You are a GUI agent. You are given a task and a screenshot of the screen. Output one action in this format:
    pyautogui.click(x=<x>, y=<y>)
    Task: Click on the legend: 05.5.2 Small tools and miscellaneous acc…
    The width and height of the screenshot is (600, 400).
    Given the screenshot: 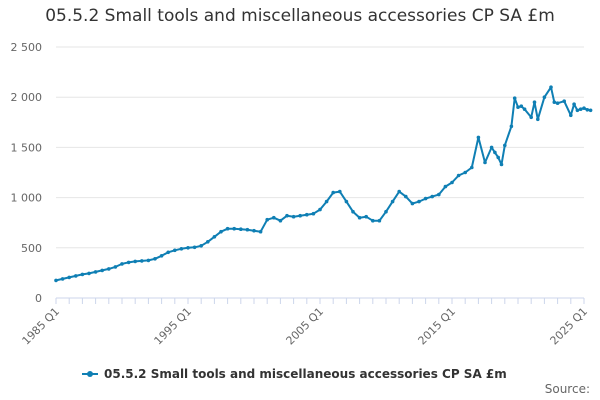 What is the action you would take?
    pyautogui.click(x=294, y=374)
    